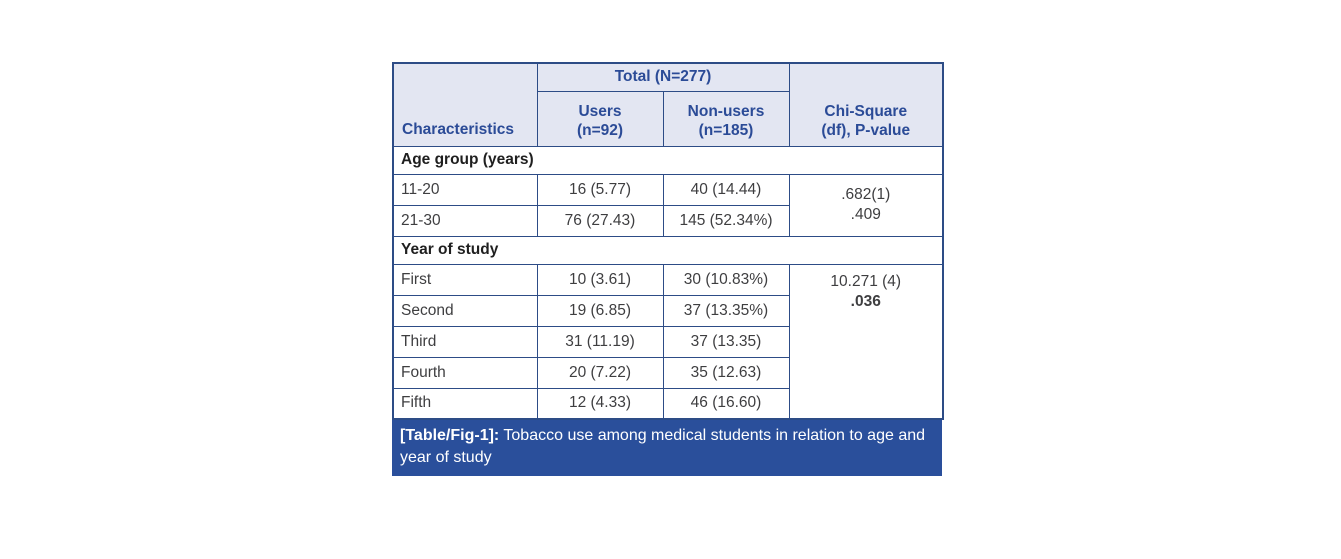  I want to click on section-title: Year of study, so click(668, 250).